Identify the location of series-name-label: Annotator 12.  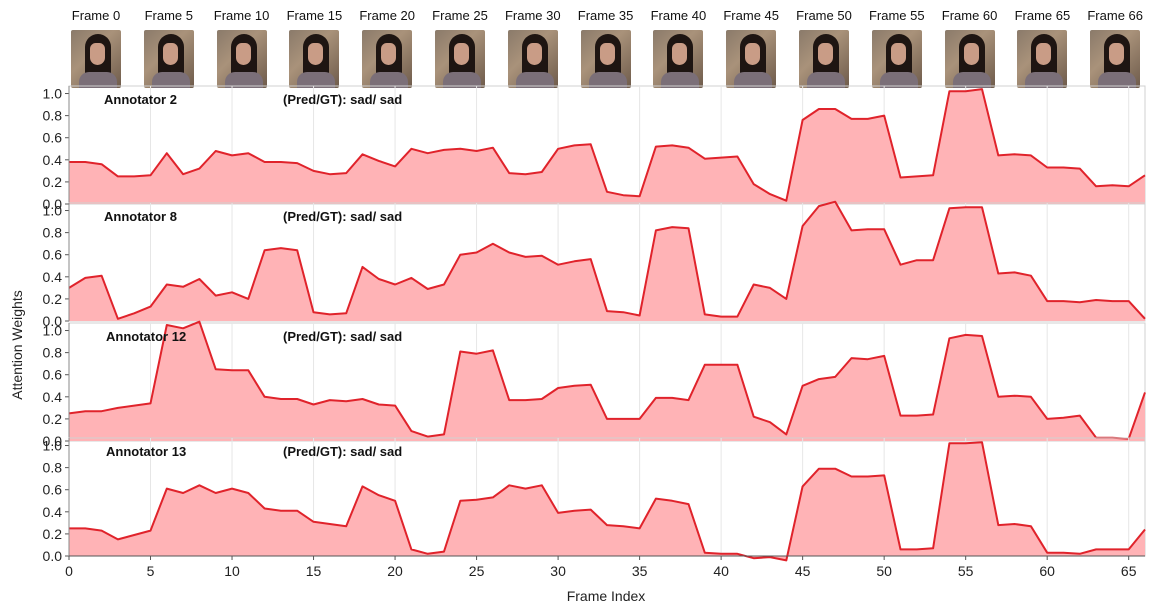
(146, 336).